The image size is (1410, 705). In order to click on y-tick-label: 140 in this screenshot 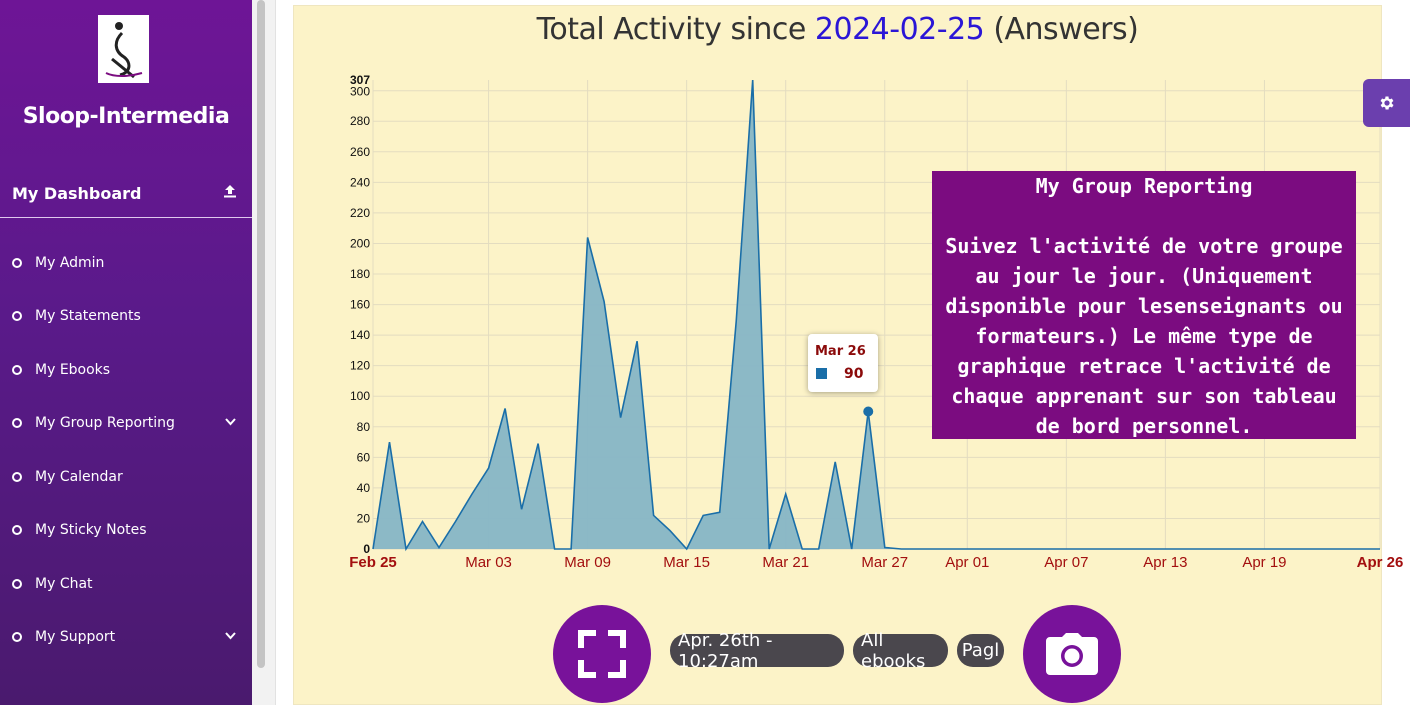, I will do `click(360, 335)`.